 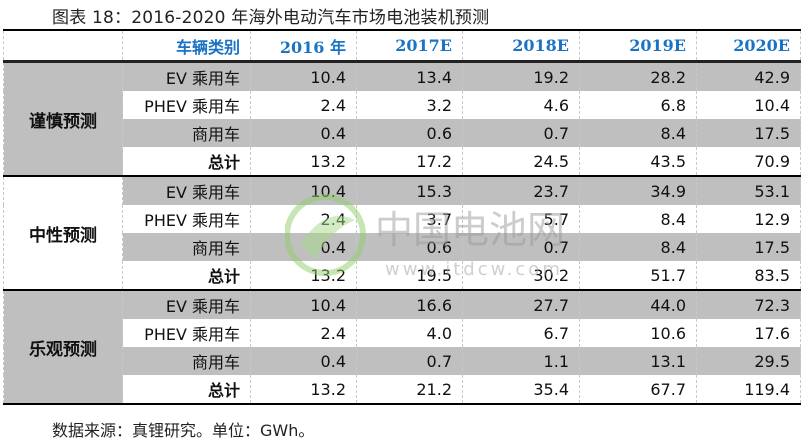 I want to click on group-label-cautious: 谨慎预测, so click(x=63, y=119).